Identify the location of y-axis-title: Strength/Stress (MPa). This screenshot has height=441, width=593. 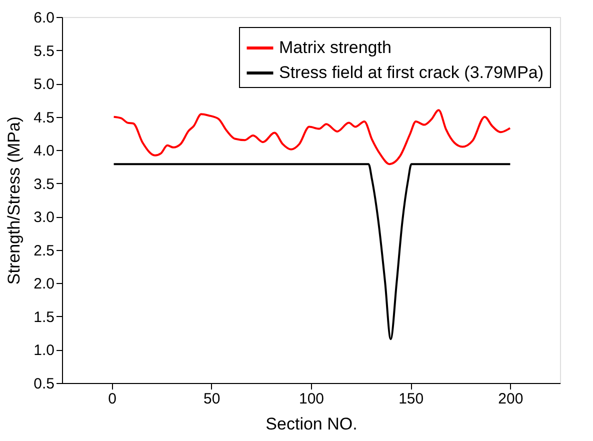
(14, 200).